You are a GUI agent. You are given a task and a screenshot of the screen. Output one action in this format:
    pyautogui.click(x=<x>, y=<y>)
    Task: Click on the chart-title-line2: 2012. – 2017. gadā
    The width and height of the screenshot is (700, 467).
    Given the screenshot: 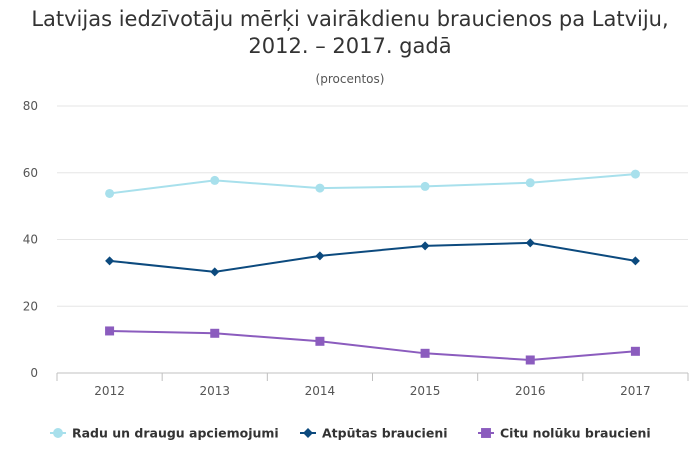 What is the action you would take?
    pyautogui.click(x=350, y=46)
    